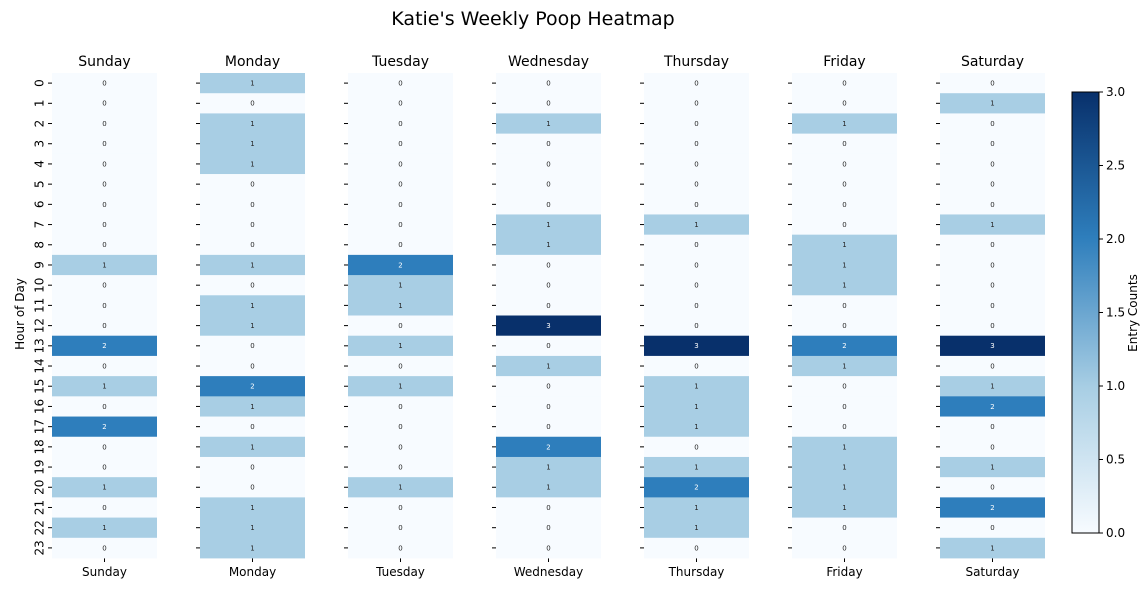 The height and width of the screenshot is (600, 1146). Describe the element at coordinates (696, 346) in the screenshot. I see `cell-value-label: 3` at that location.